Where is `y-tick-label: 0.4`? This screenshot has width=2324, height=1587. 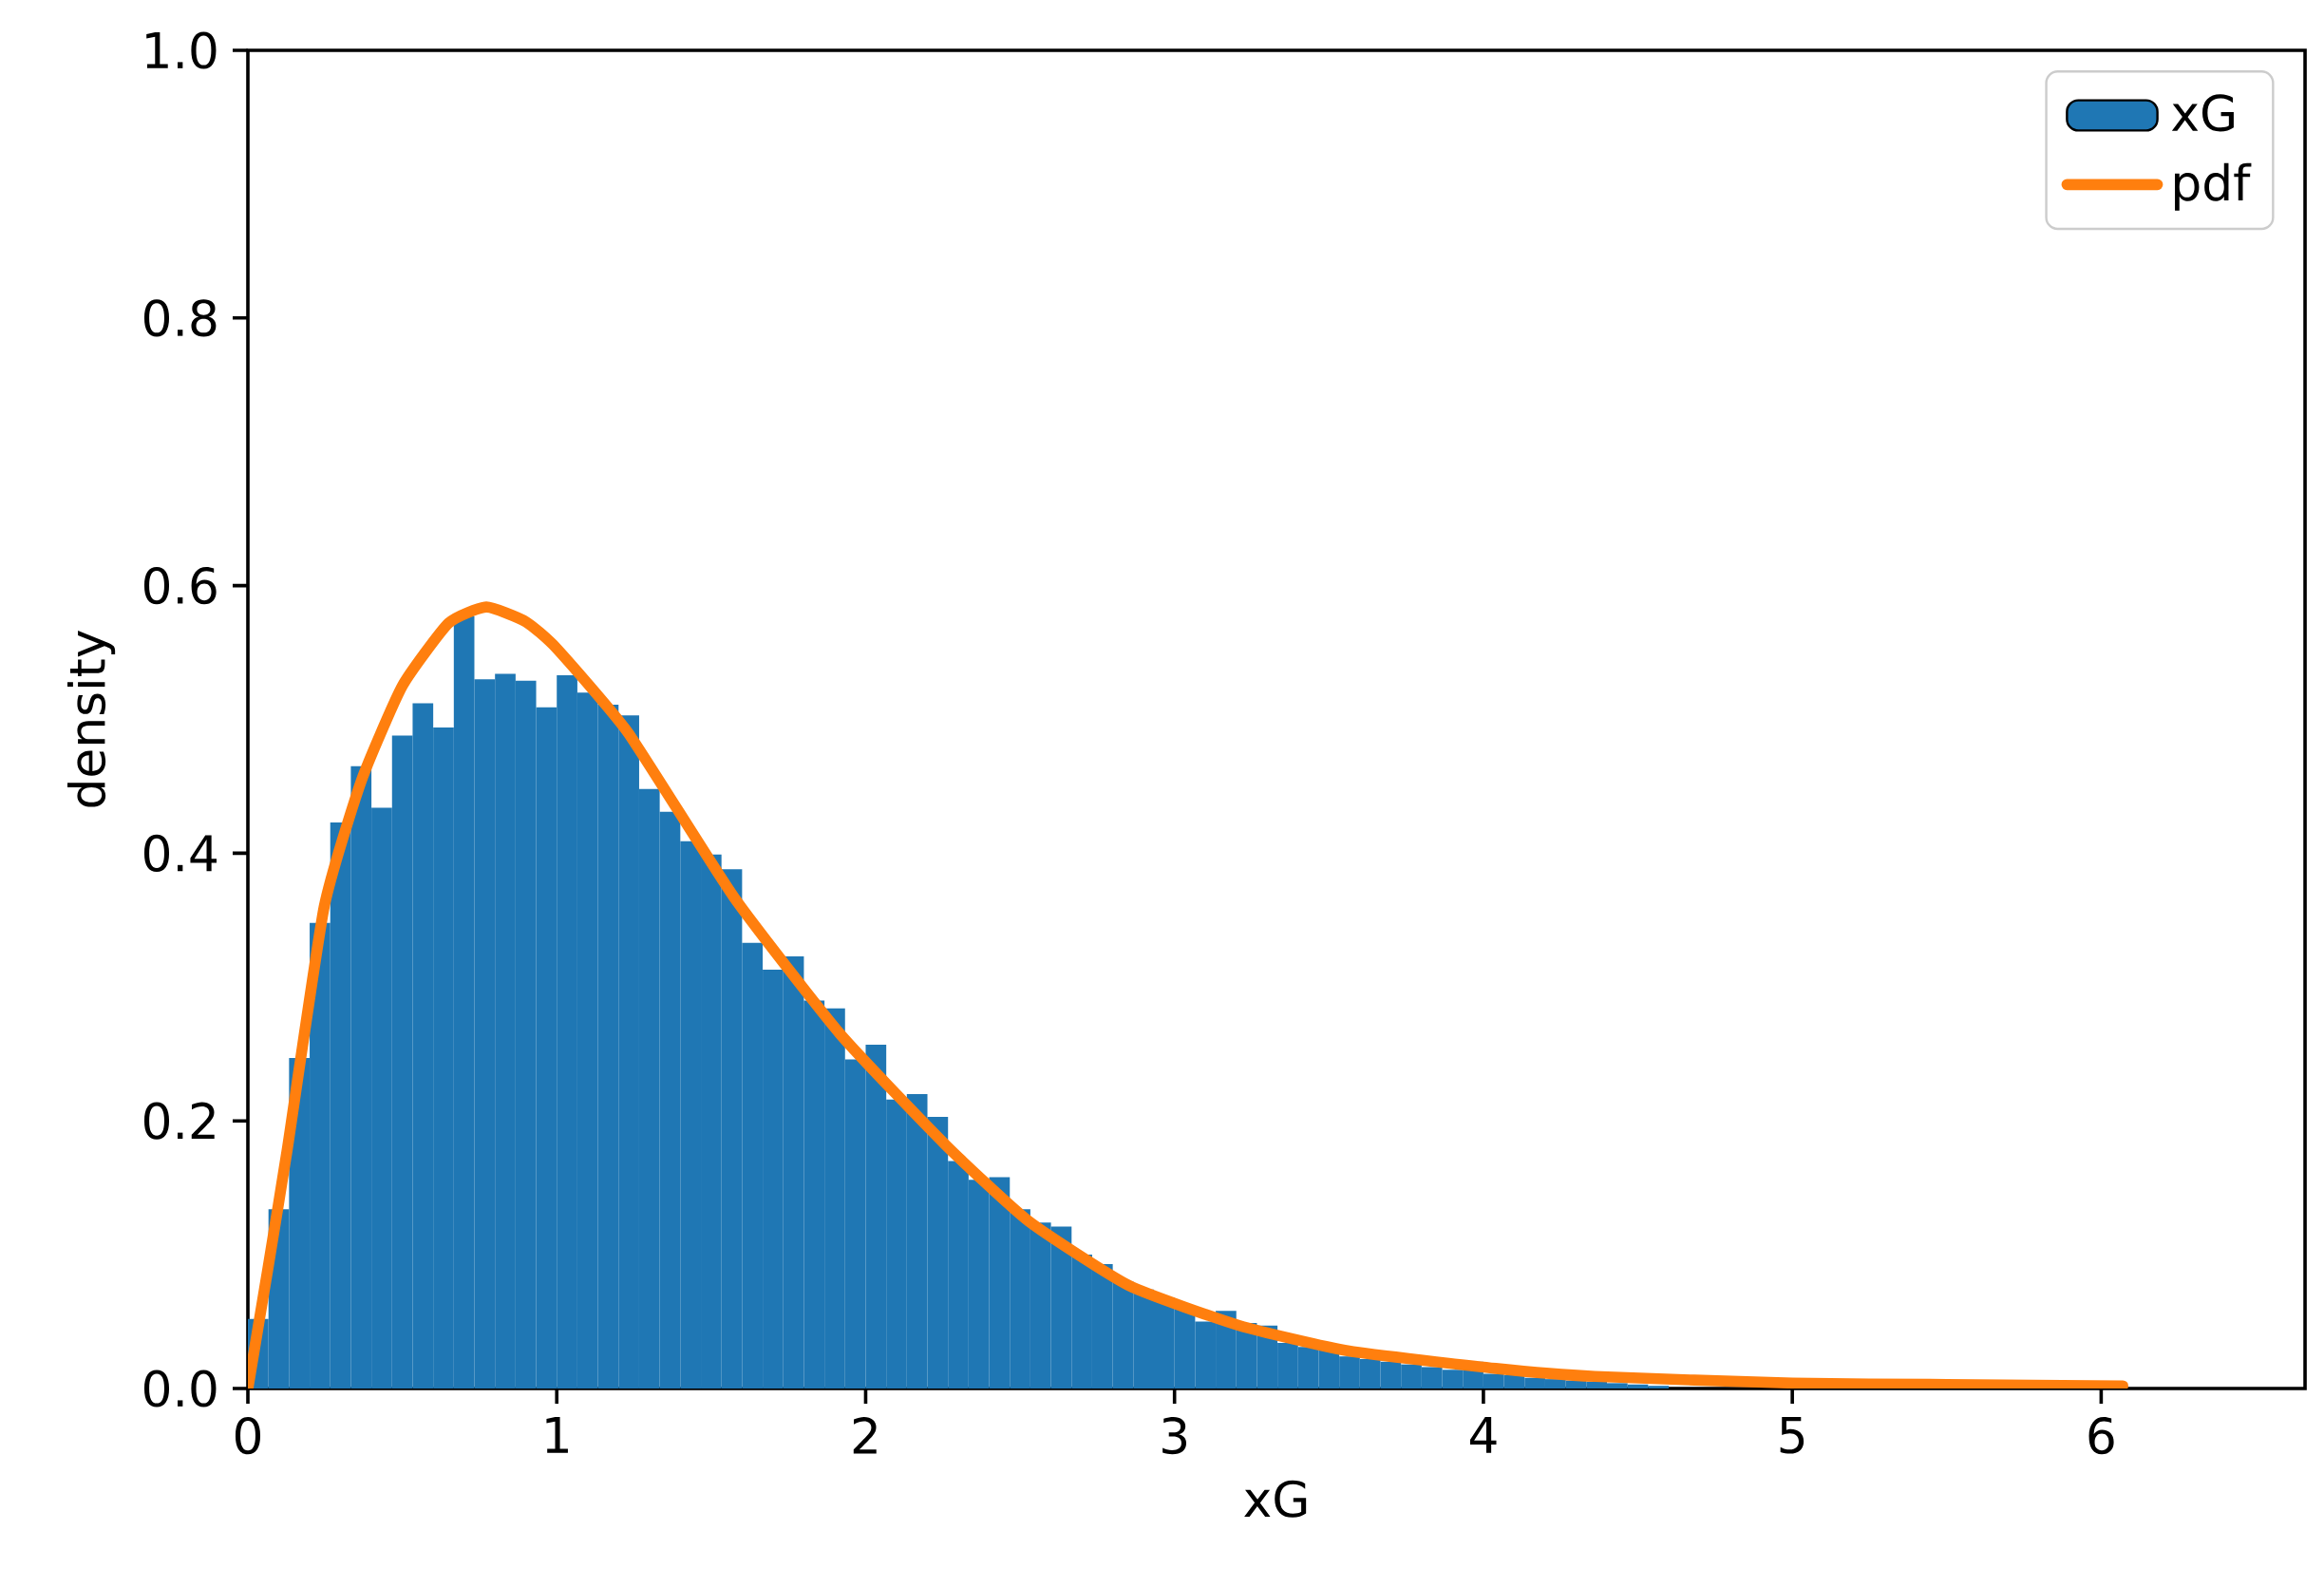 y-tick-label: 0.4 is located at coordinates (180, 853).